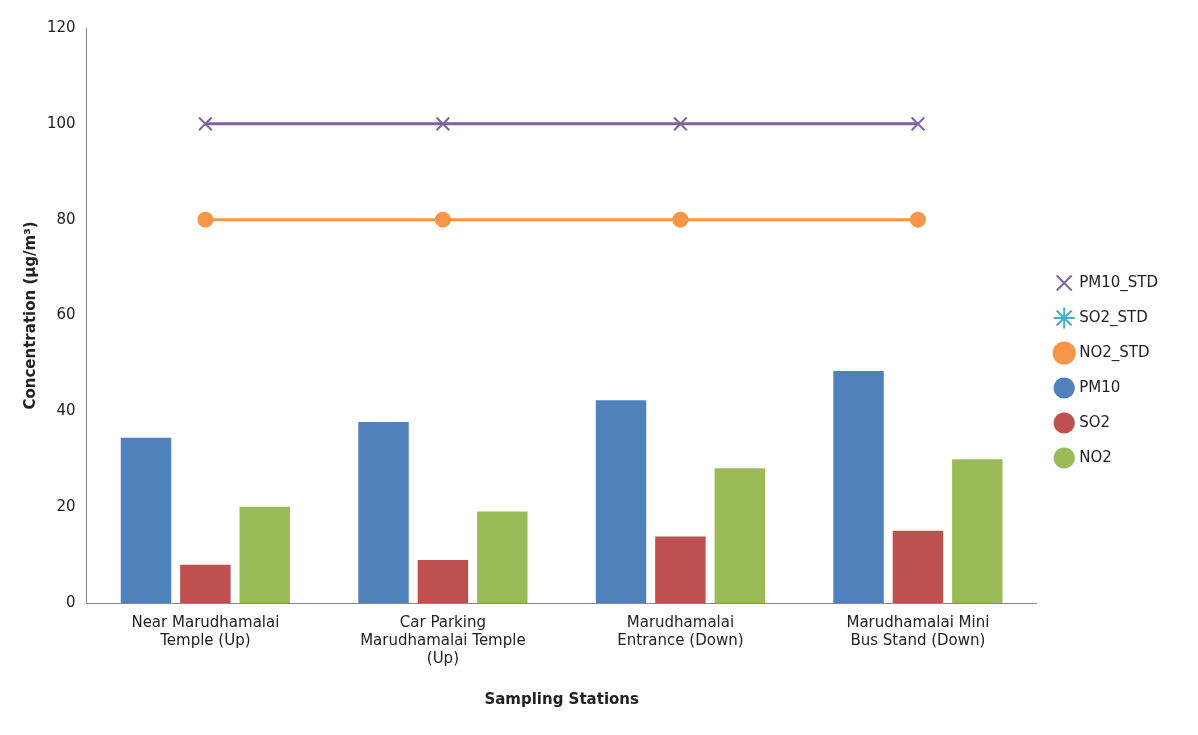 This screenshot has width=1198, height=735. I want to click on y-tick-label: 80, so click(66, 218).